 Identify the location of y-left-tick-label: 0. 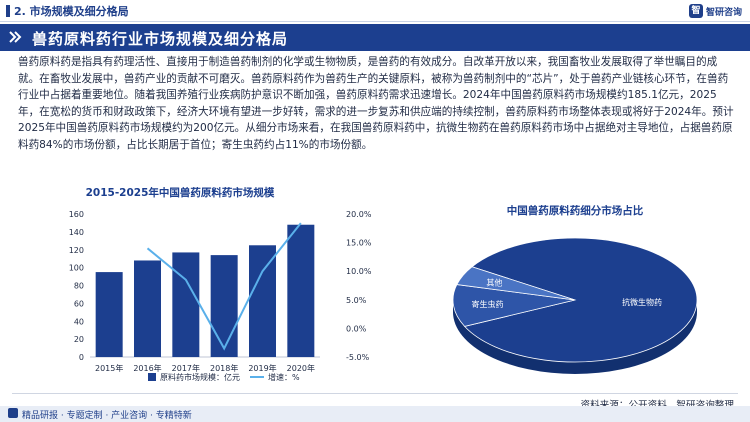
(81, 357).